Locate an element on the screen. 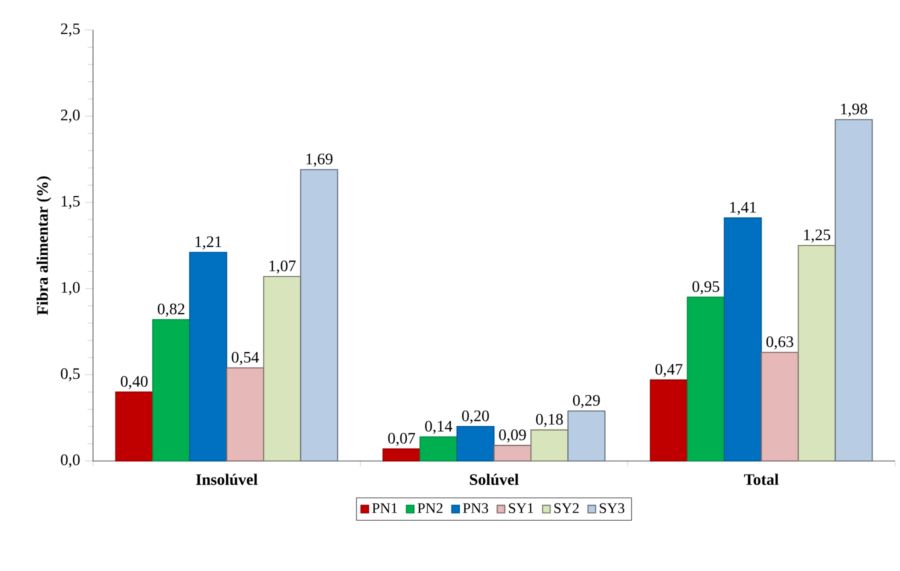  data-label: 1,07 is located at coordinates (283, 267).